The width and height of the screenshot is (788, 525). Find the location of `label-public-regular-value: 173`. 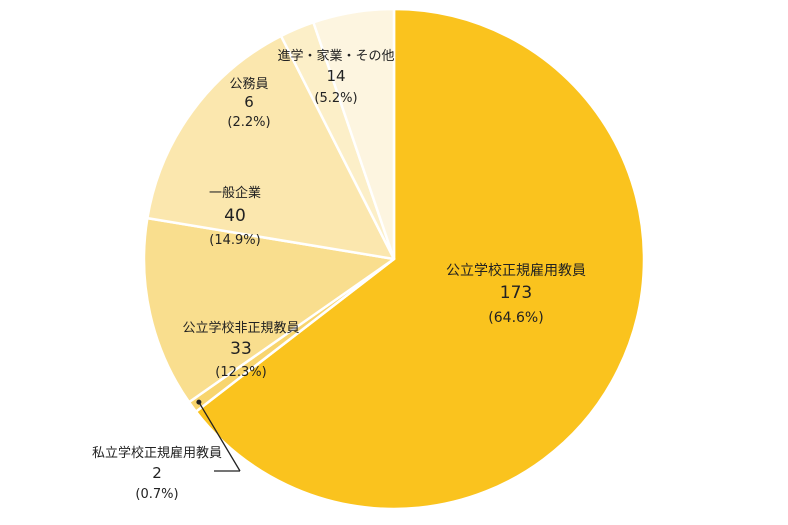

label-public-regular-value: 173 is located at coordinates (516, 293).